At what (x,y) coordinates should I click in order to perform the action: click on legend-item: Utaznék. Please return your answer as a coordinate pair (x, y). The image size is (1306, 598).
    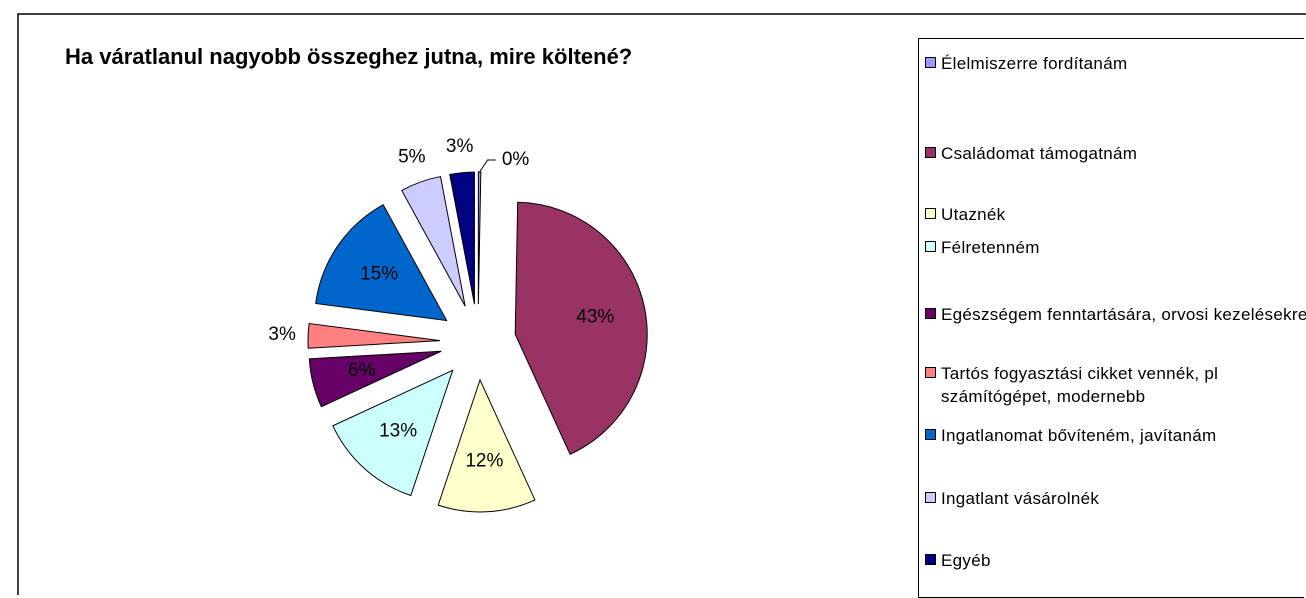
    Looking at the image, I should click on (1115, 214).